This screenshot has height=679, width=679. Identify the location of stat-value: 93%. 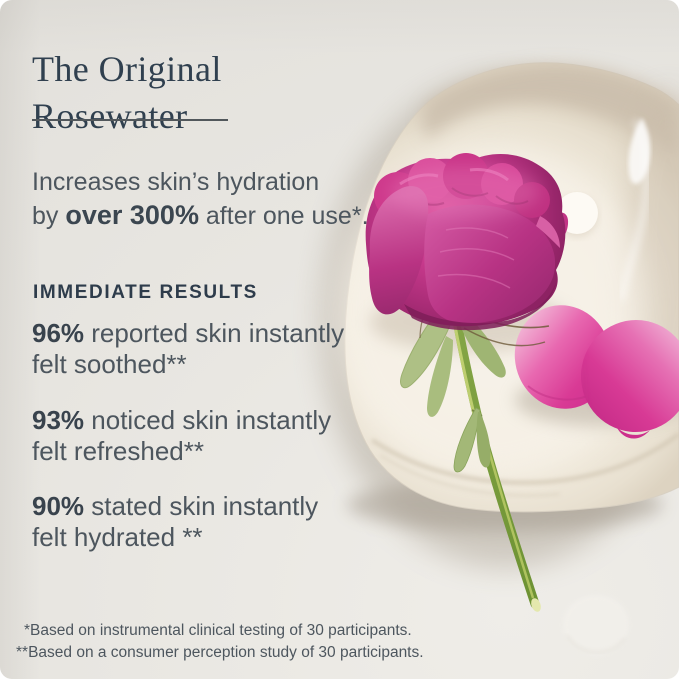
(58, 420).